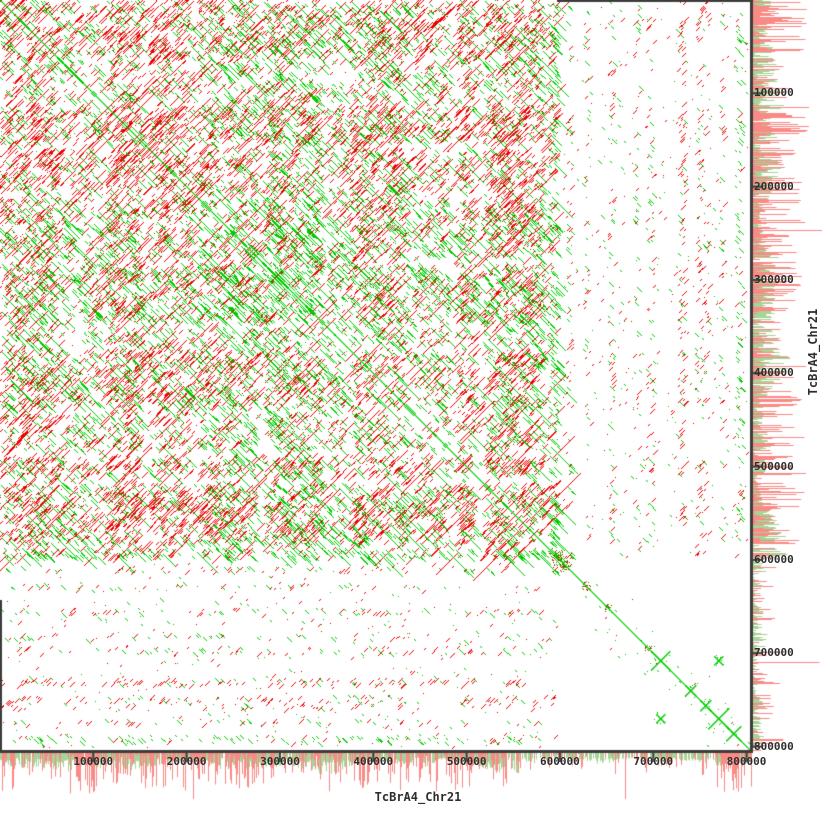  I want to click on x-axis-tick-label: 400000, so click(373, 761).